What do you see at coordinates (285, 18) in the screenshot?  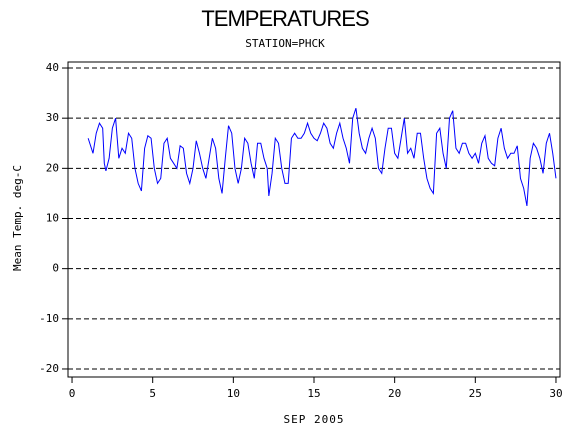 I see `chart-title: TEMPERATURES` at bounding box center [285, 18].